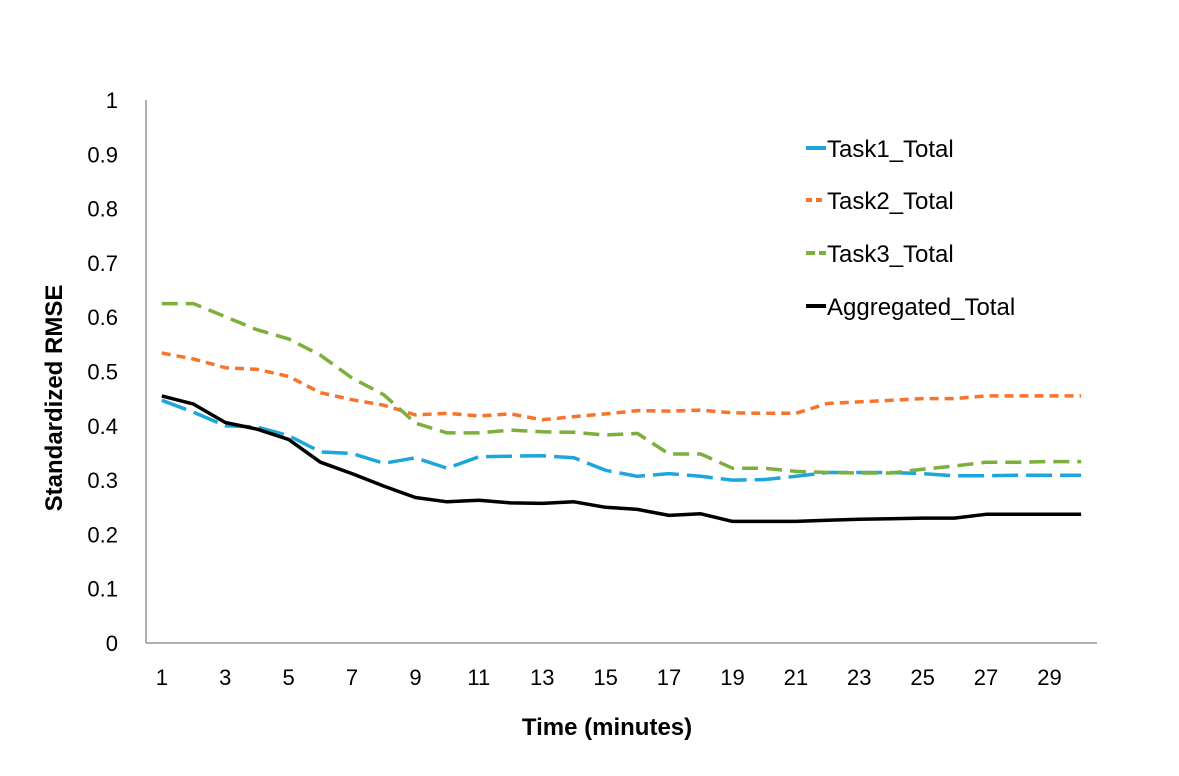  Describe the element at coordinates (102, 263) in the screenshot. I see `y-tick-label: 0.7` at that location.